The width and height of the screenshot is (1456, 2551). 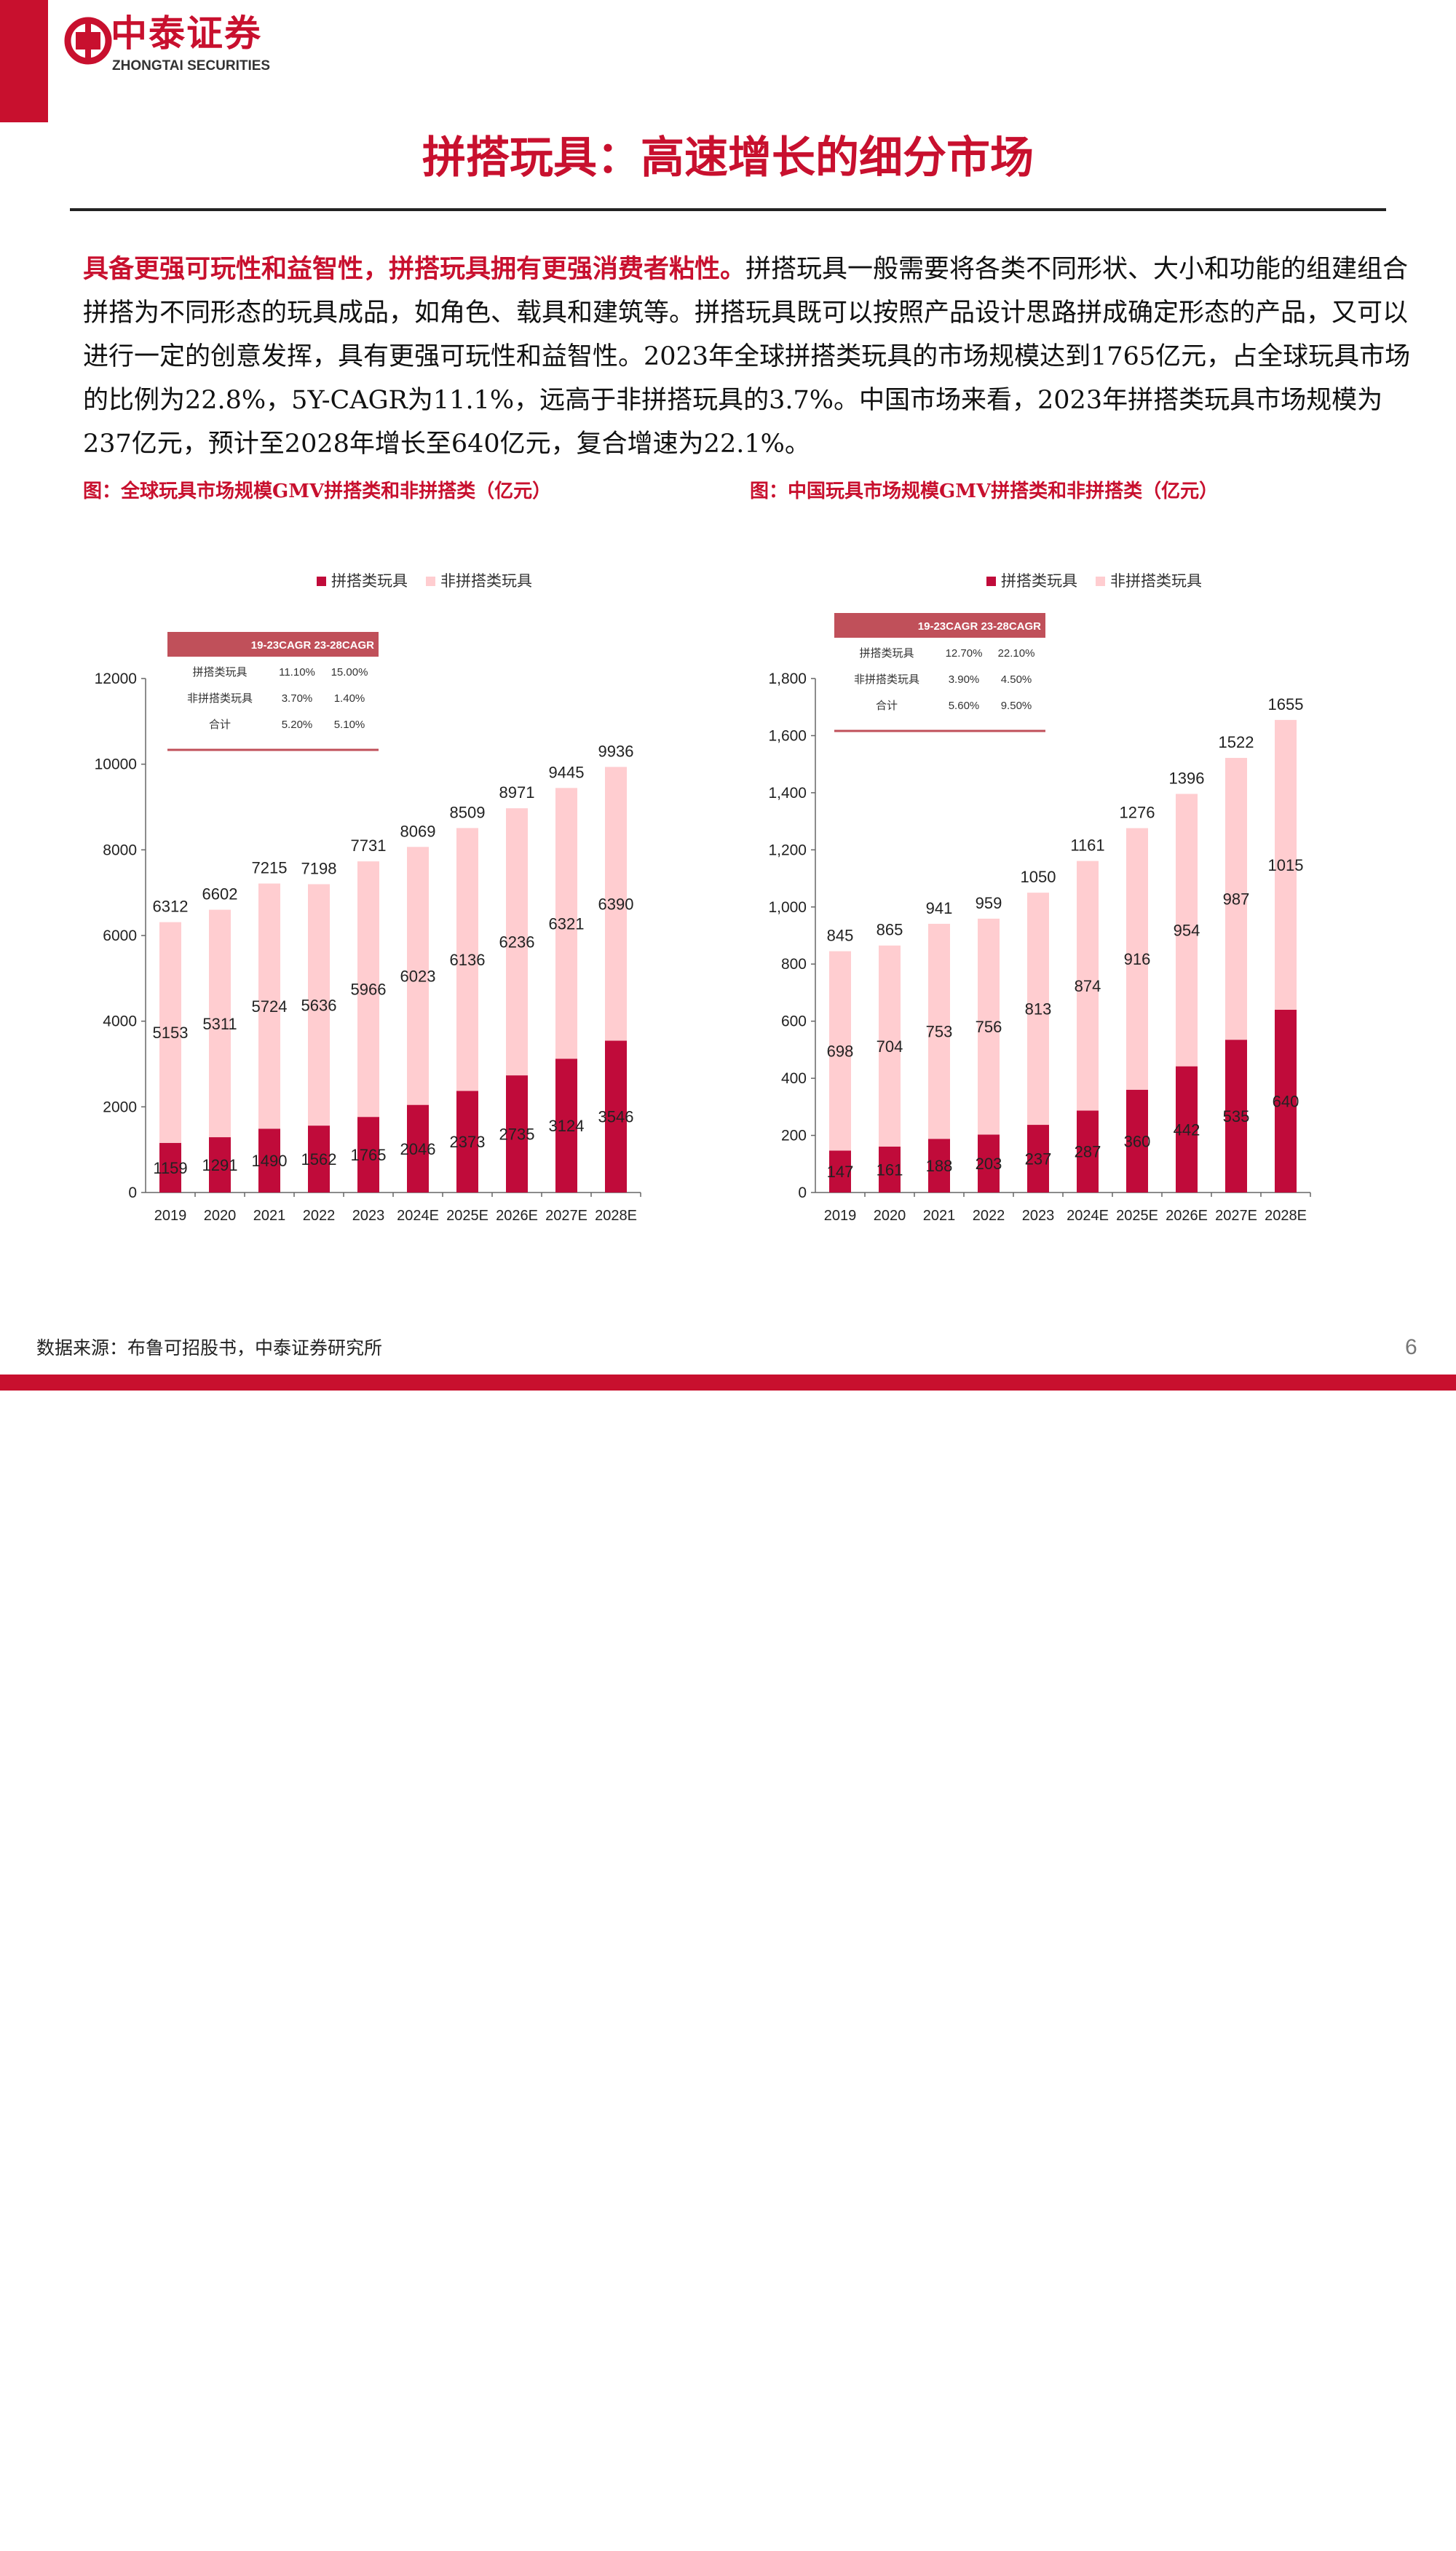 I want to click on data-label-building: 1159, so click(x=170, y=1168).